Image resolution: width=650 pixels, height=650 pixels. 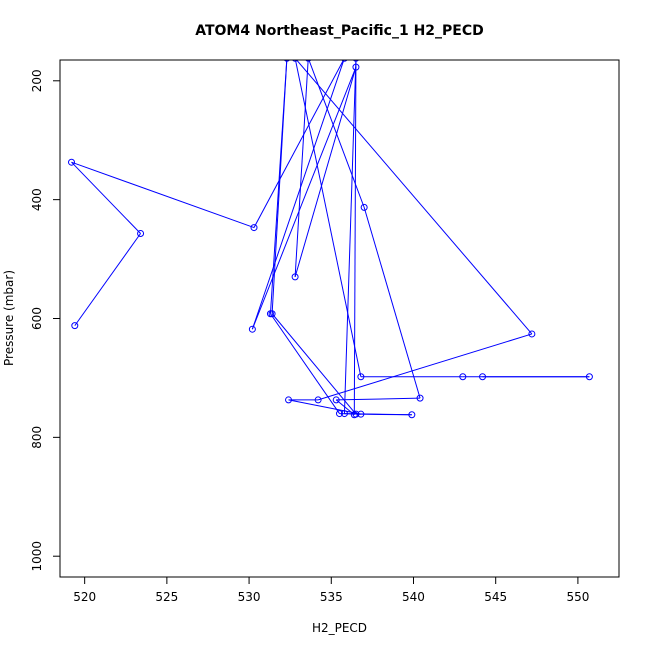 What do you see at coordinates (339, 31) in the screenshot?
I see `chart-title: ATOM4 Northeast_Pacific_1 H2_PECD` at bounding box center [339, 31].